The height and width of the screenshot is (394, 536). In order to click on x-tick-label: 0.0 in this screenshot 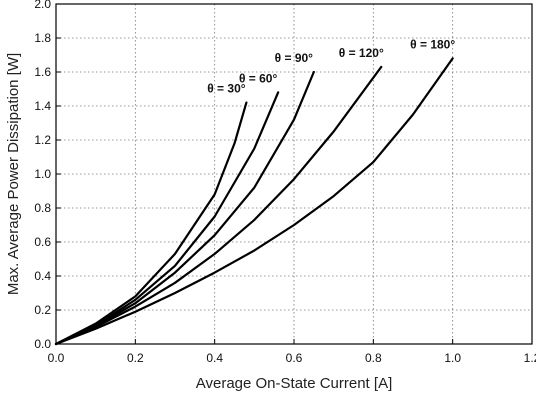, I will do `click(56, 358)`.